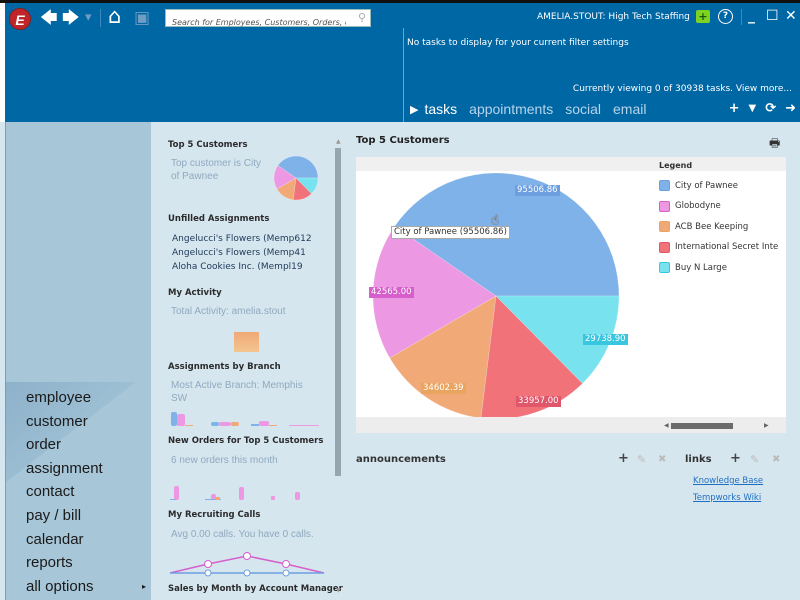  I want to click on add-task-icon: +, so click(734, 108).